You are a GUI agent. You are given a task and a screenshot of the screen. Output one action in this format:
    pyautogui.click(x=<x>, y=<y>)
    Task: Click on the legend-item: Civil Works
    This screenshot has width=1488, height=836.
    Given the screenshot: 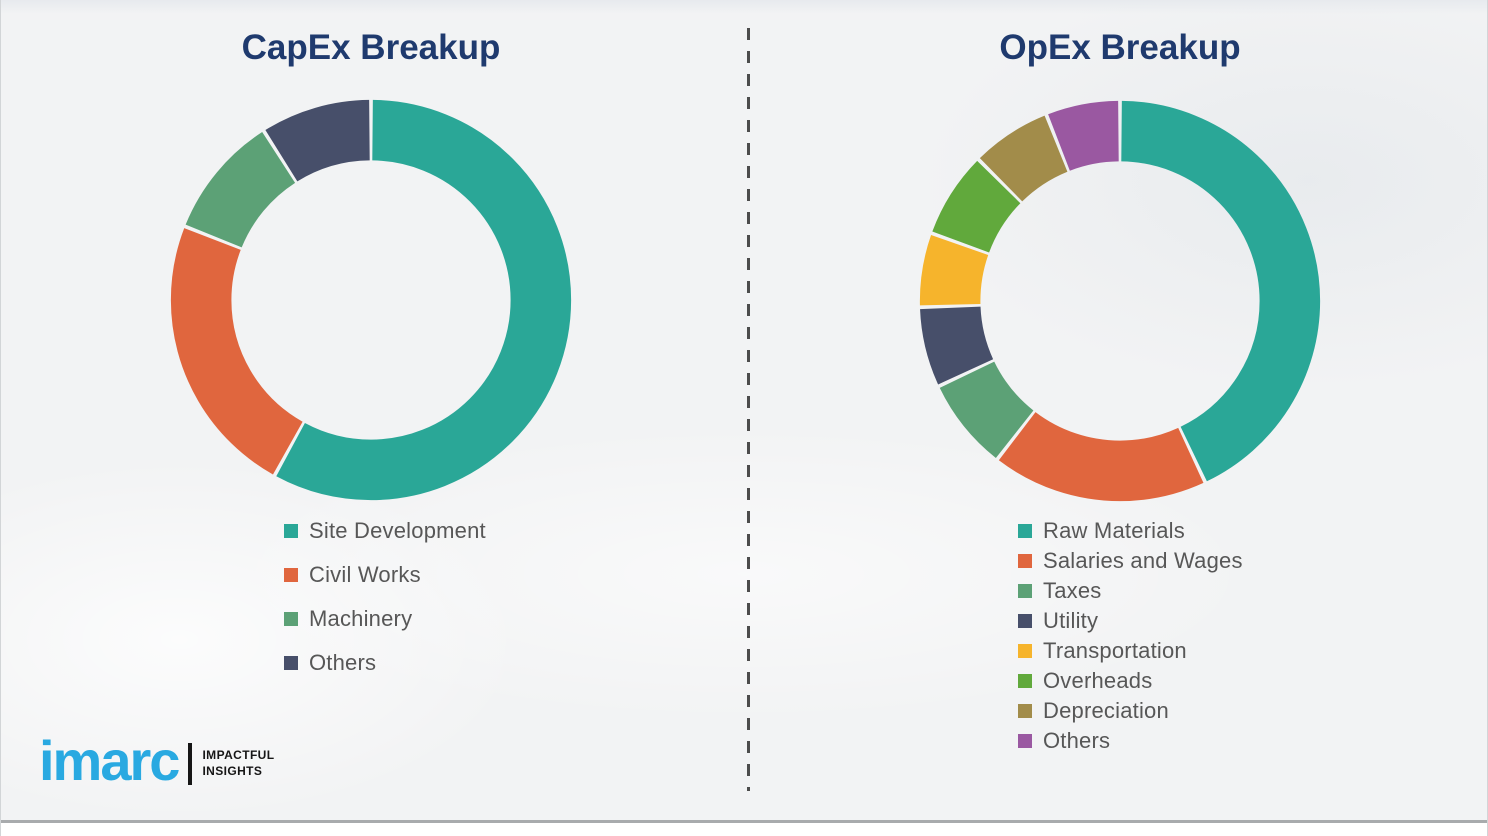 What is the action you would take?
    pyautogui.click(x=385, y=575)
    